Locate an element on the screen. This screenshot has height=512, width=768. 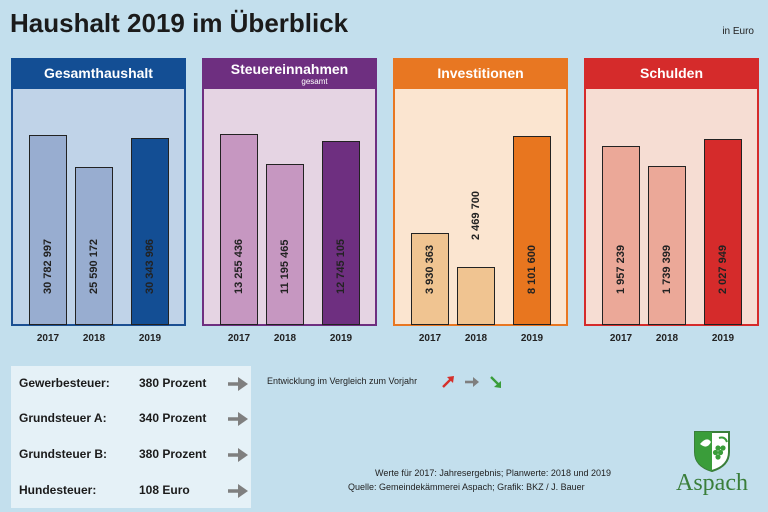
bar-value-label: 2 469 700 is located at coordinates (476, 215).